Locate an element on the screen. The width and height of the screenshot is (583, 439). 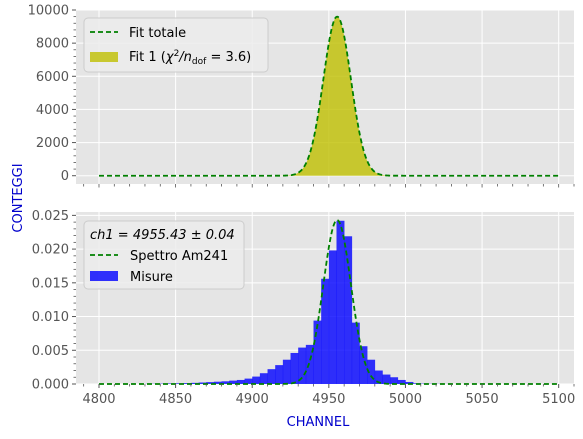
x-tick-label: 4900 is located at coordinates (252, 399).